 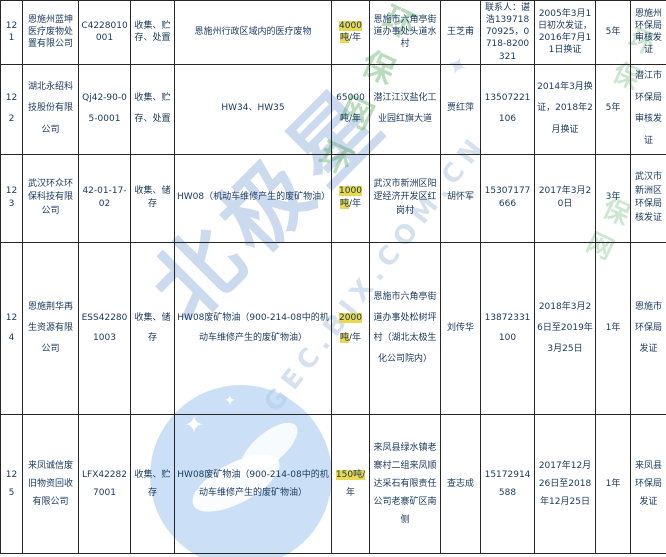 What do you see at coordinates (648, 483) in the screenshot?
I see `cell-issuer: 来凤县环保局发证` at bounding box center [648, 483].